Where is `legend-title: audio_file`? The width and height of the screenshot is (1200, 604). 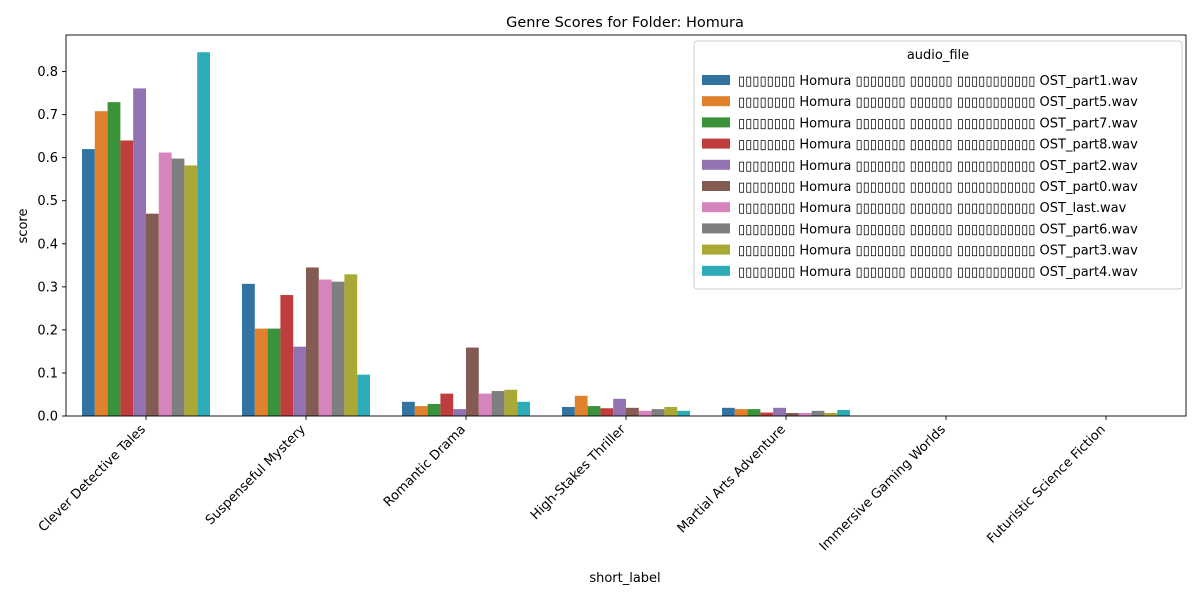 legend-title: audio_file is located at coordinates (938, 55).